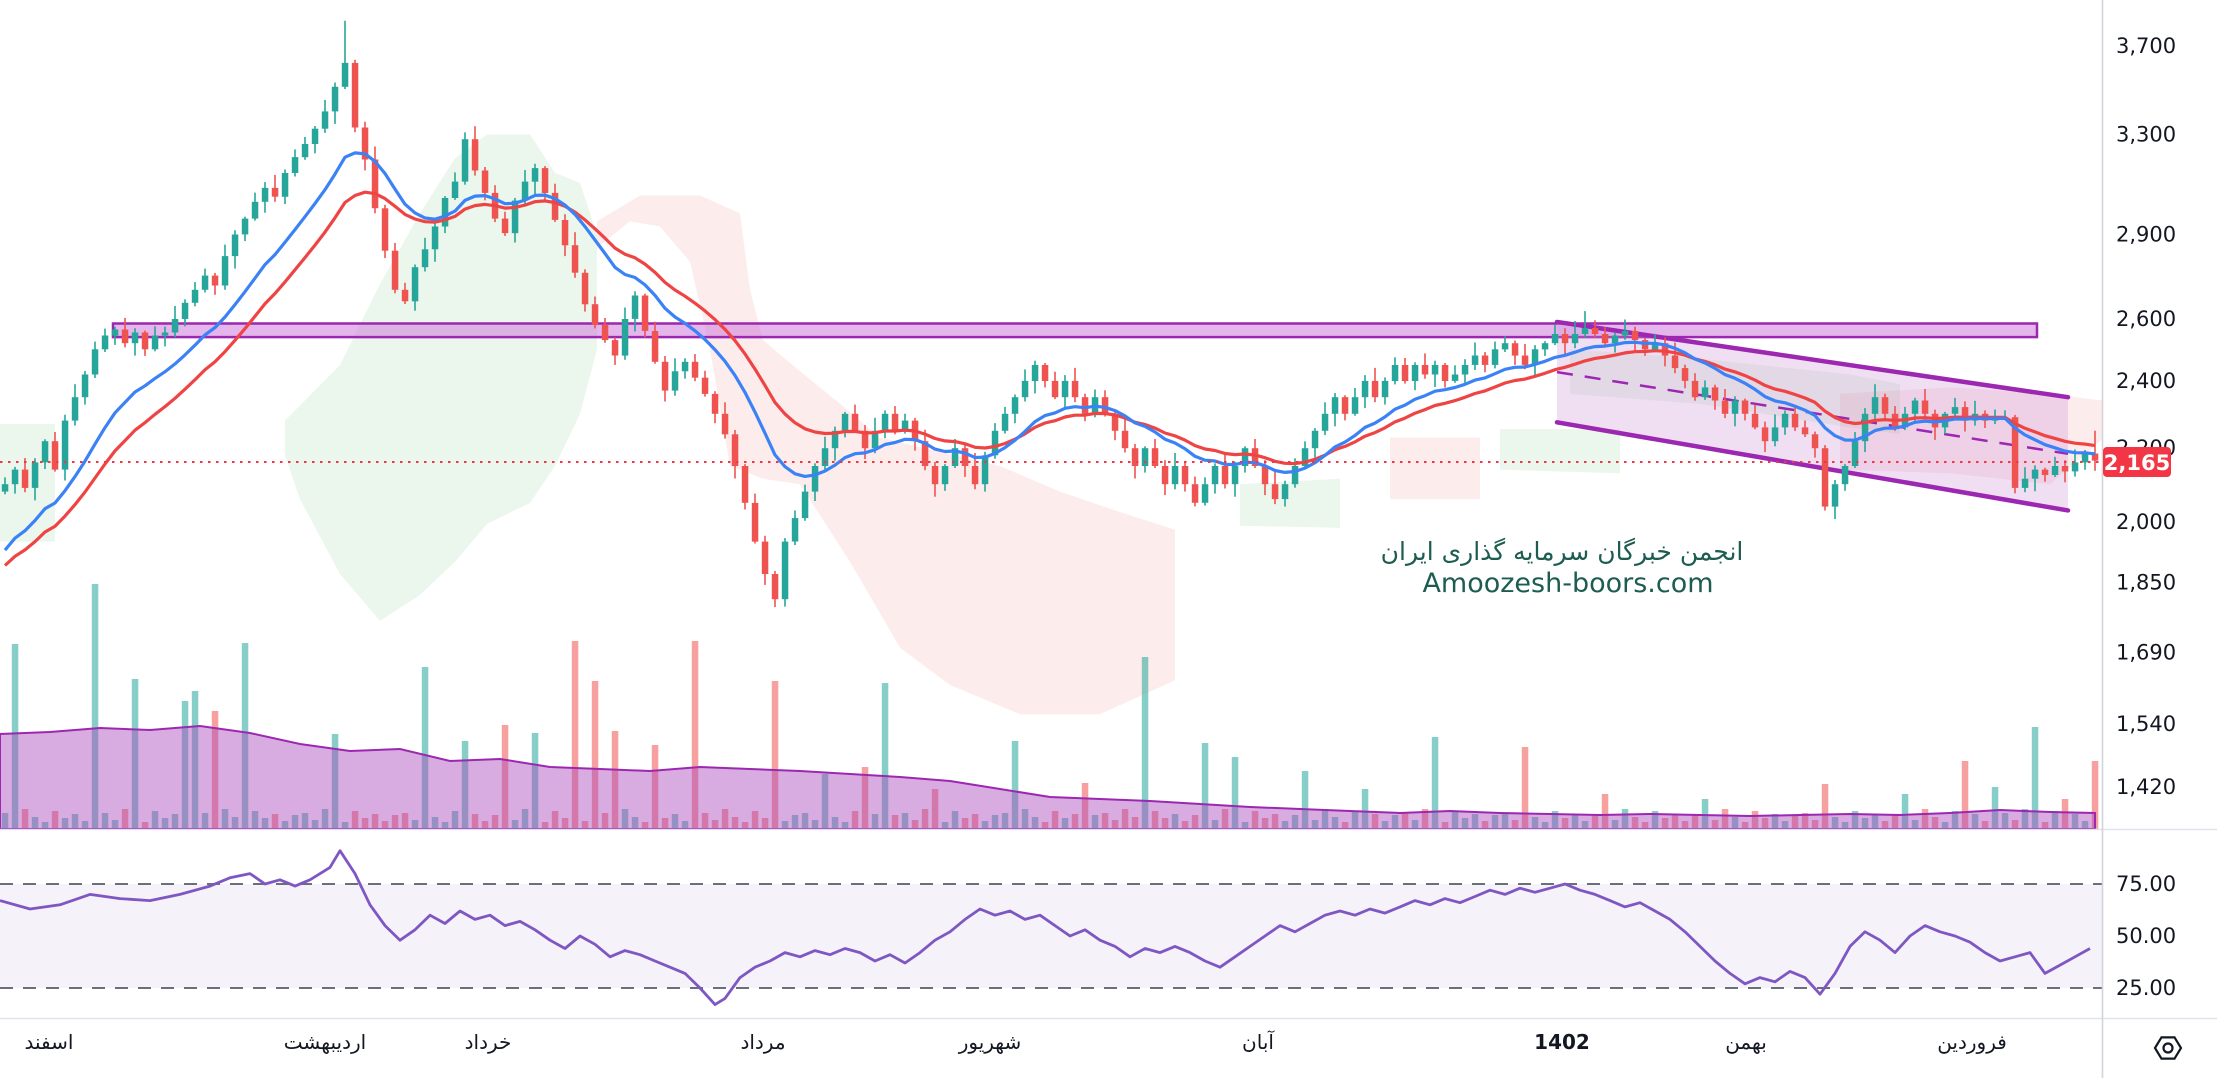 This screenshot has width=2217, height=1078. Describe the element at coordinates (488, 1042) in the screenshot. I see `time-axis-label: خرداد` at that location.